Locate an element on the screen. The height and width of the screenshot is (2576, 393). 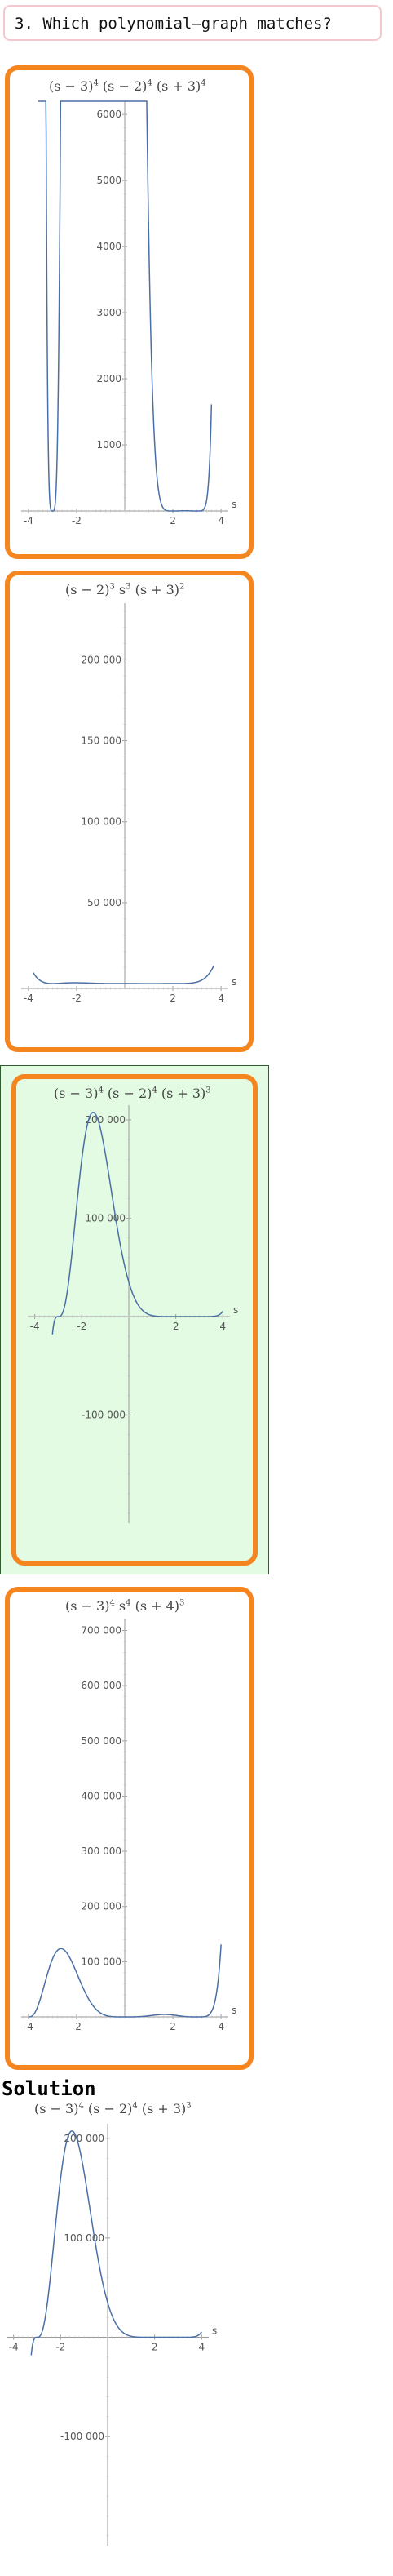
option-3-chart: -4 -2 2 4s -100 000 100 000 200 000 is located at coordinates (133, 1314).